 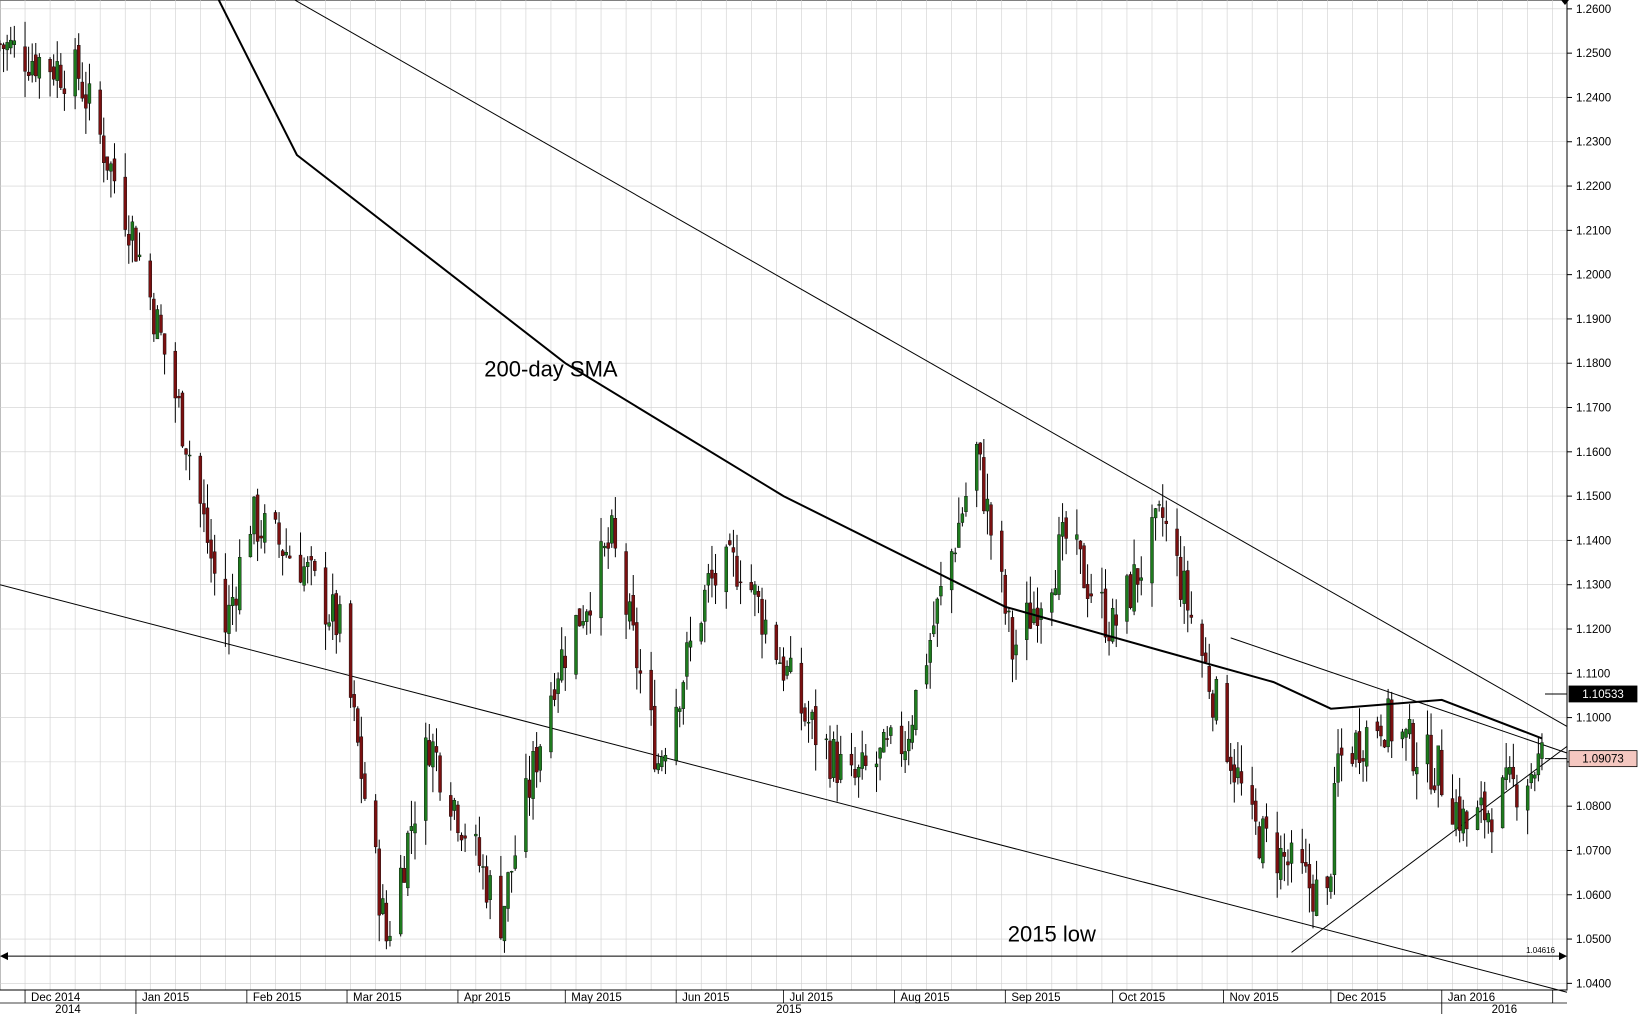 What do you see at coordinates (1361, 998) in the screenshot?
I see `month-label: Dec 2015` at bounding box center [1361, 998].